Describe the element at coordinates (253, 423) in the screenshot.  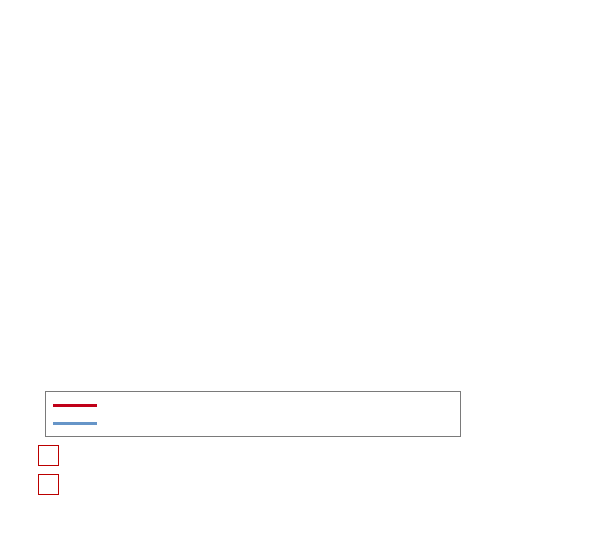
I see `legend-item-hpi` at that location.